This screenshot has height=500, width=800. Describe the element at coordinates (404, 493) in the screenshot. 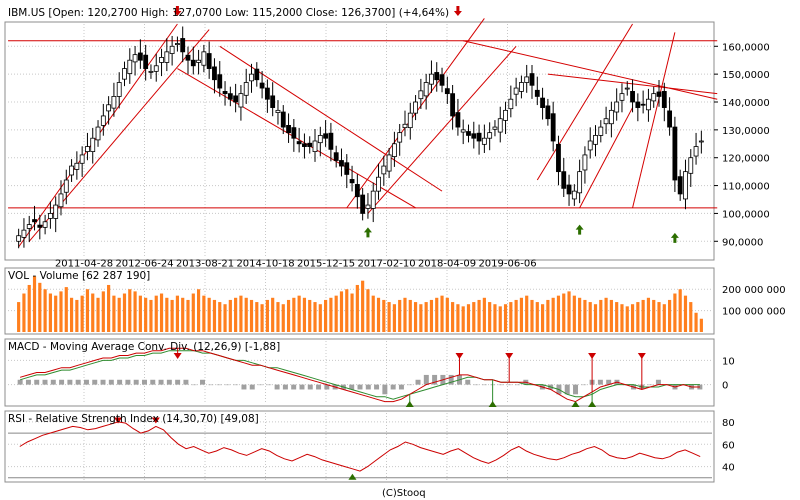

I see `copyright-footer: (C)Stooq` at that location.